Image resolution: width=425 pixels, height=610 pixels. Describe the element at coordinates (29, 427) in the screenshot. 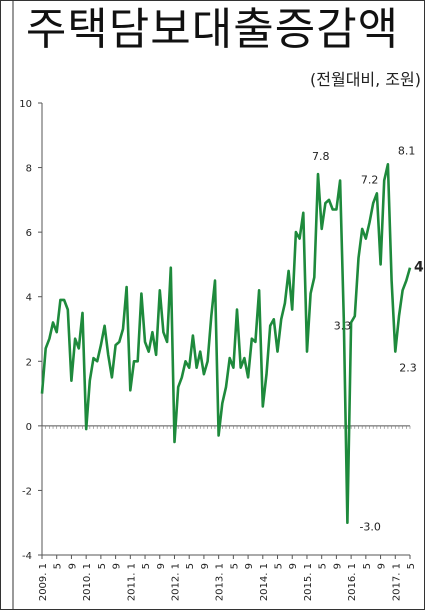

I see `y-tick-label: 0` at that location.